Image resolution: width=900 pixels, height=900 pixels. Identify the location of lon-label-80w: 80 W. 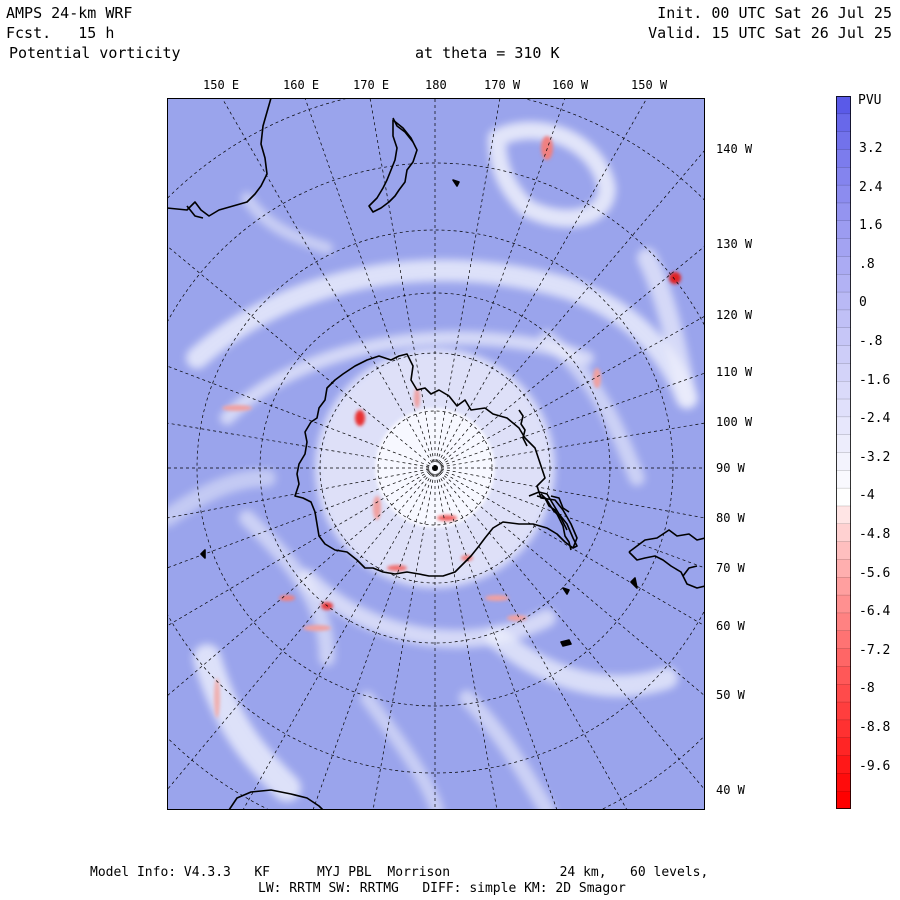
(730, 518).